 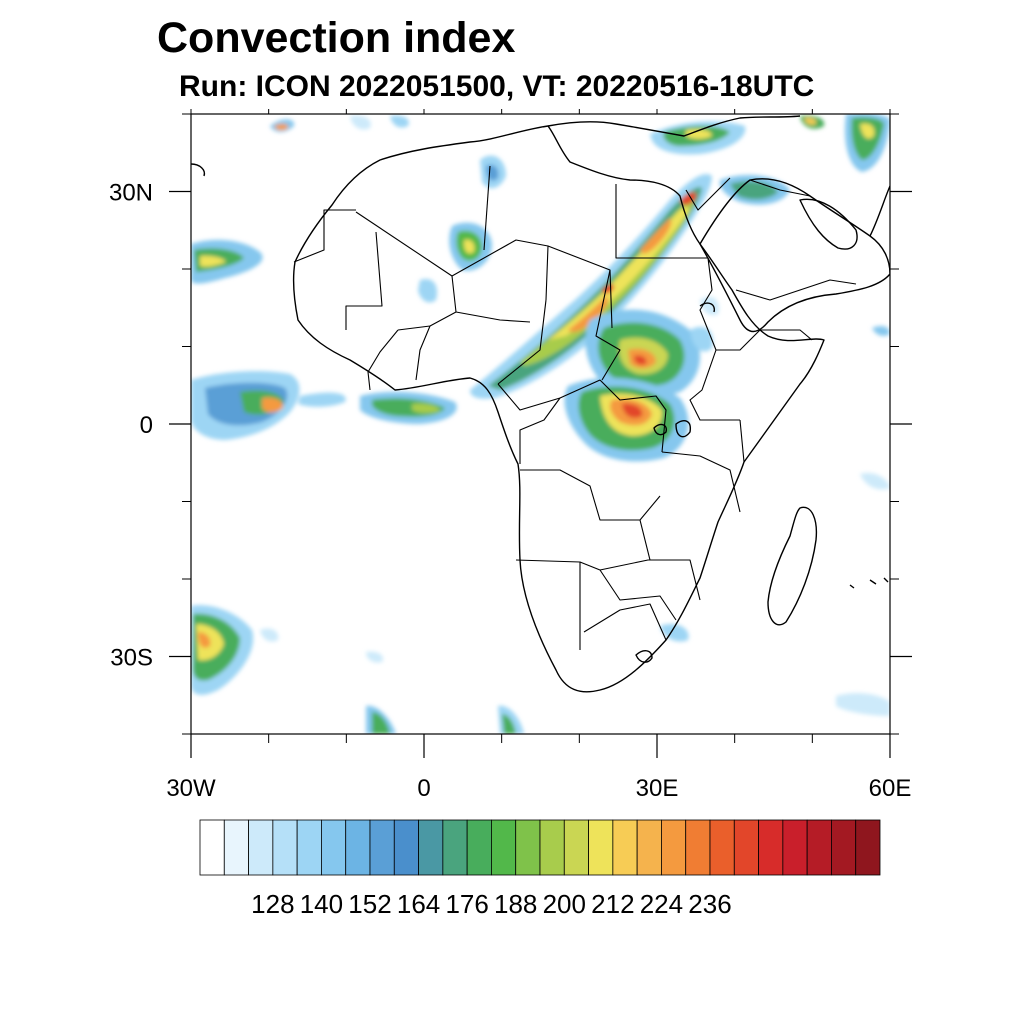 I want to click on x-tick-label: 30W, so click(x=191, y=788).